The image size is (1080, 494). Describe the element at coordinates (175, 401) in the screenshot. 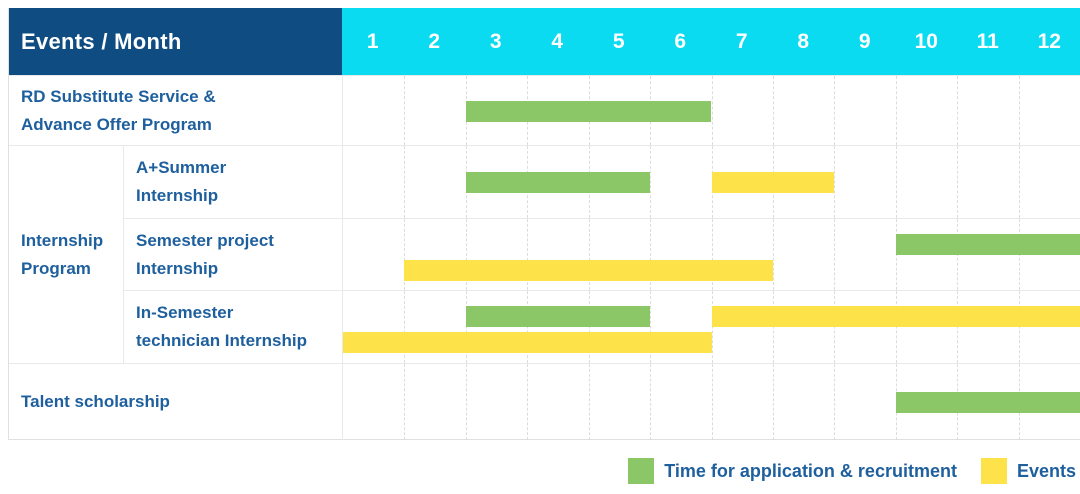

I see `row-label-talent-scholarship: Talent scholarship` at that location.